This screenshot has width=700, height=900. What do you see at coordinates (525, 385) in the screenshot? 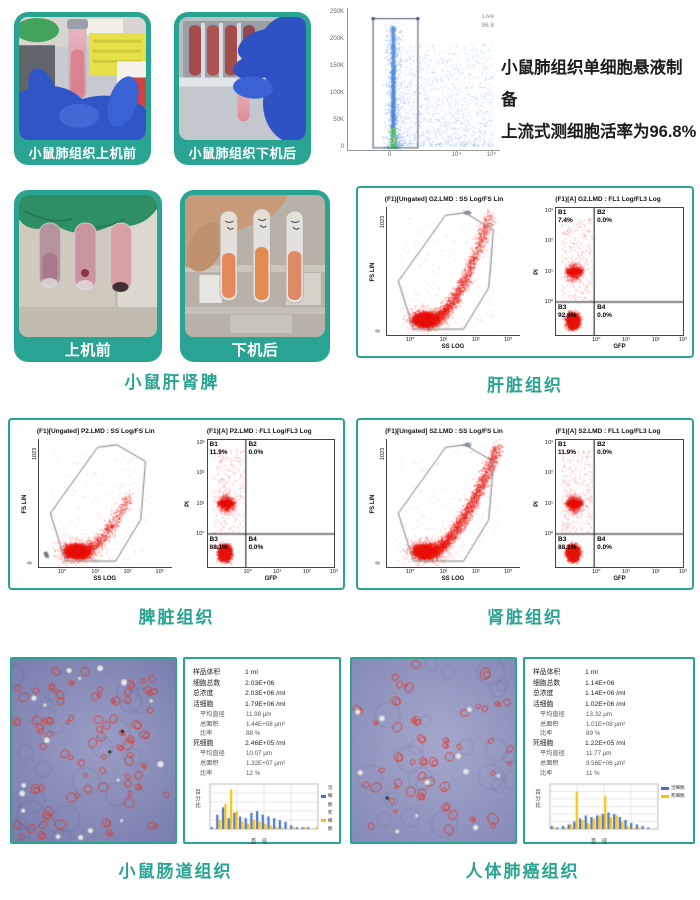
I see `panel-caption: 肝脏组织` at bounding box center [525, 385].